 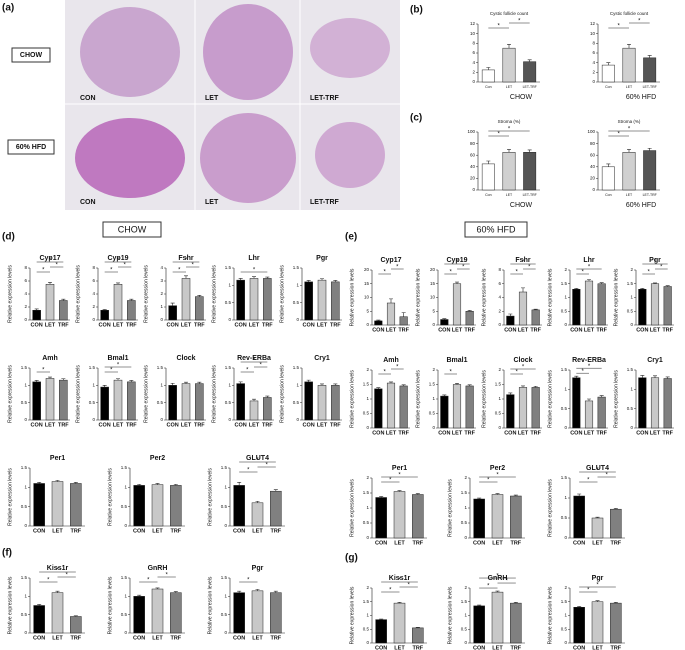 I want to click on x-tick-label: LET-TRF, so click(x=650, y=87).